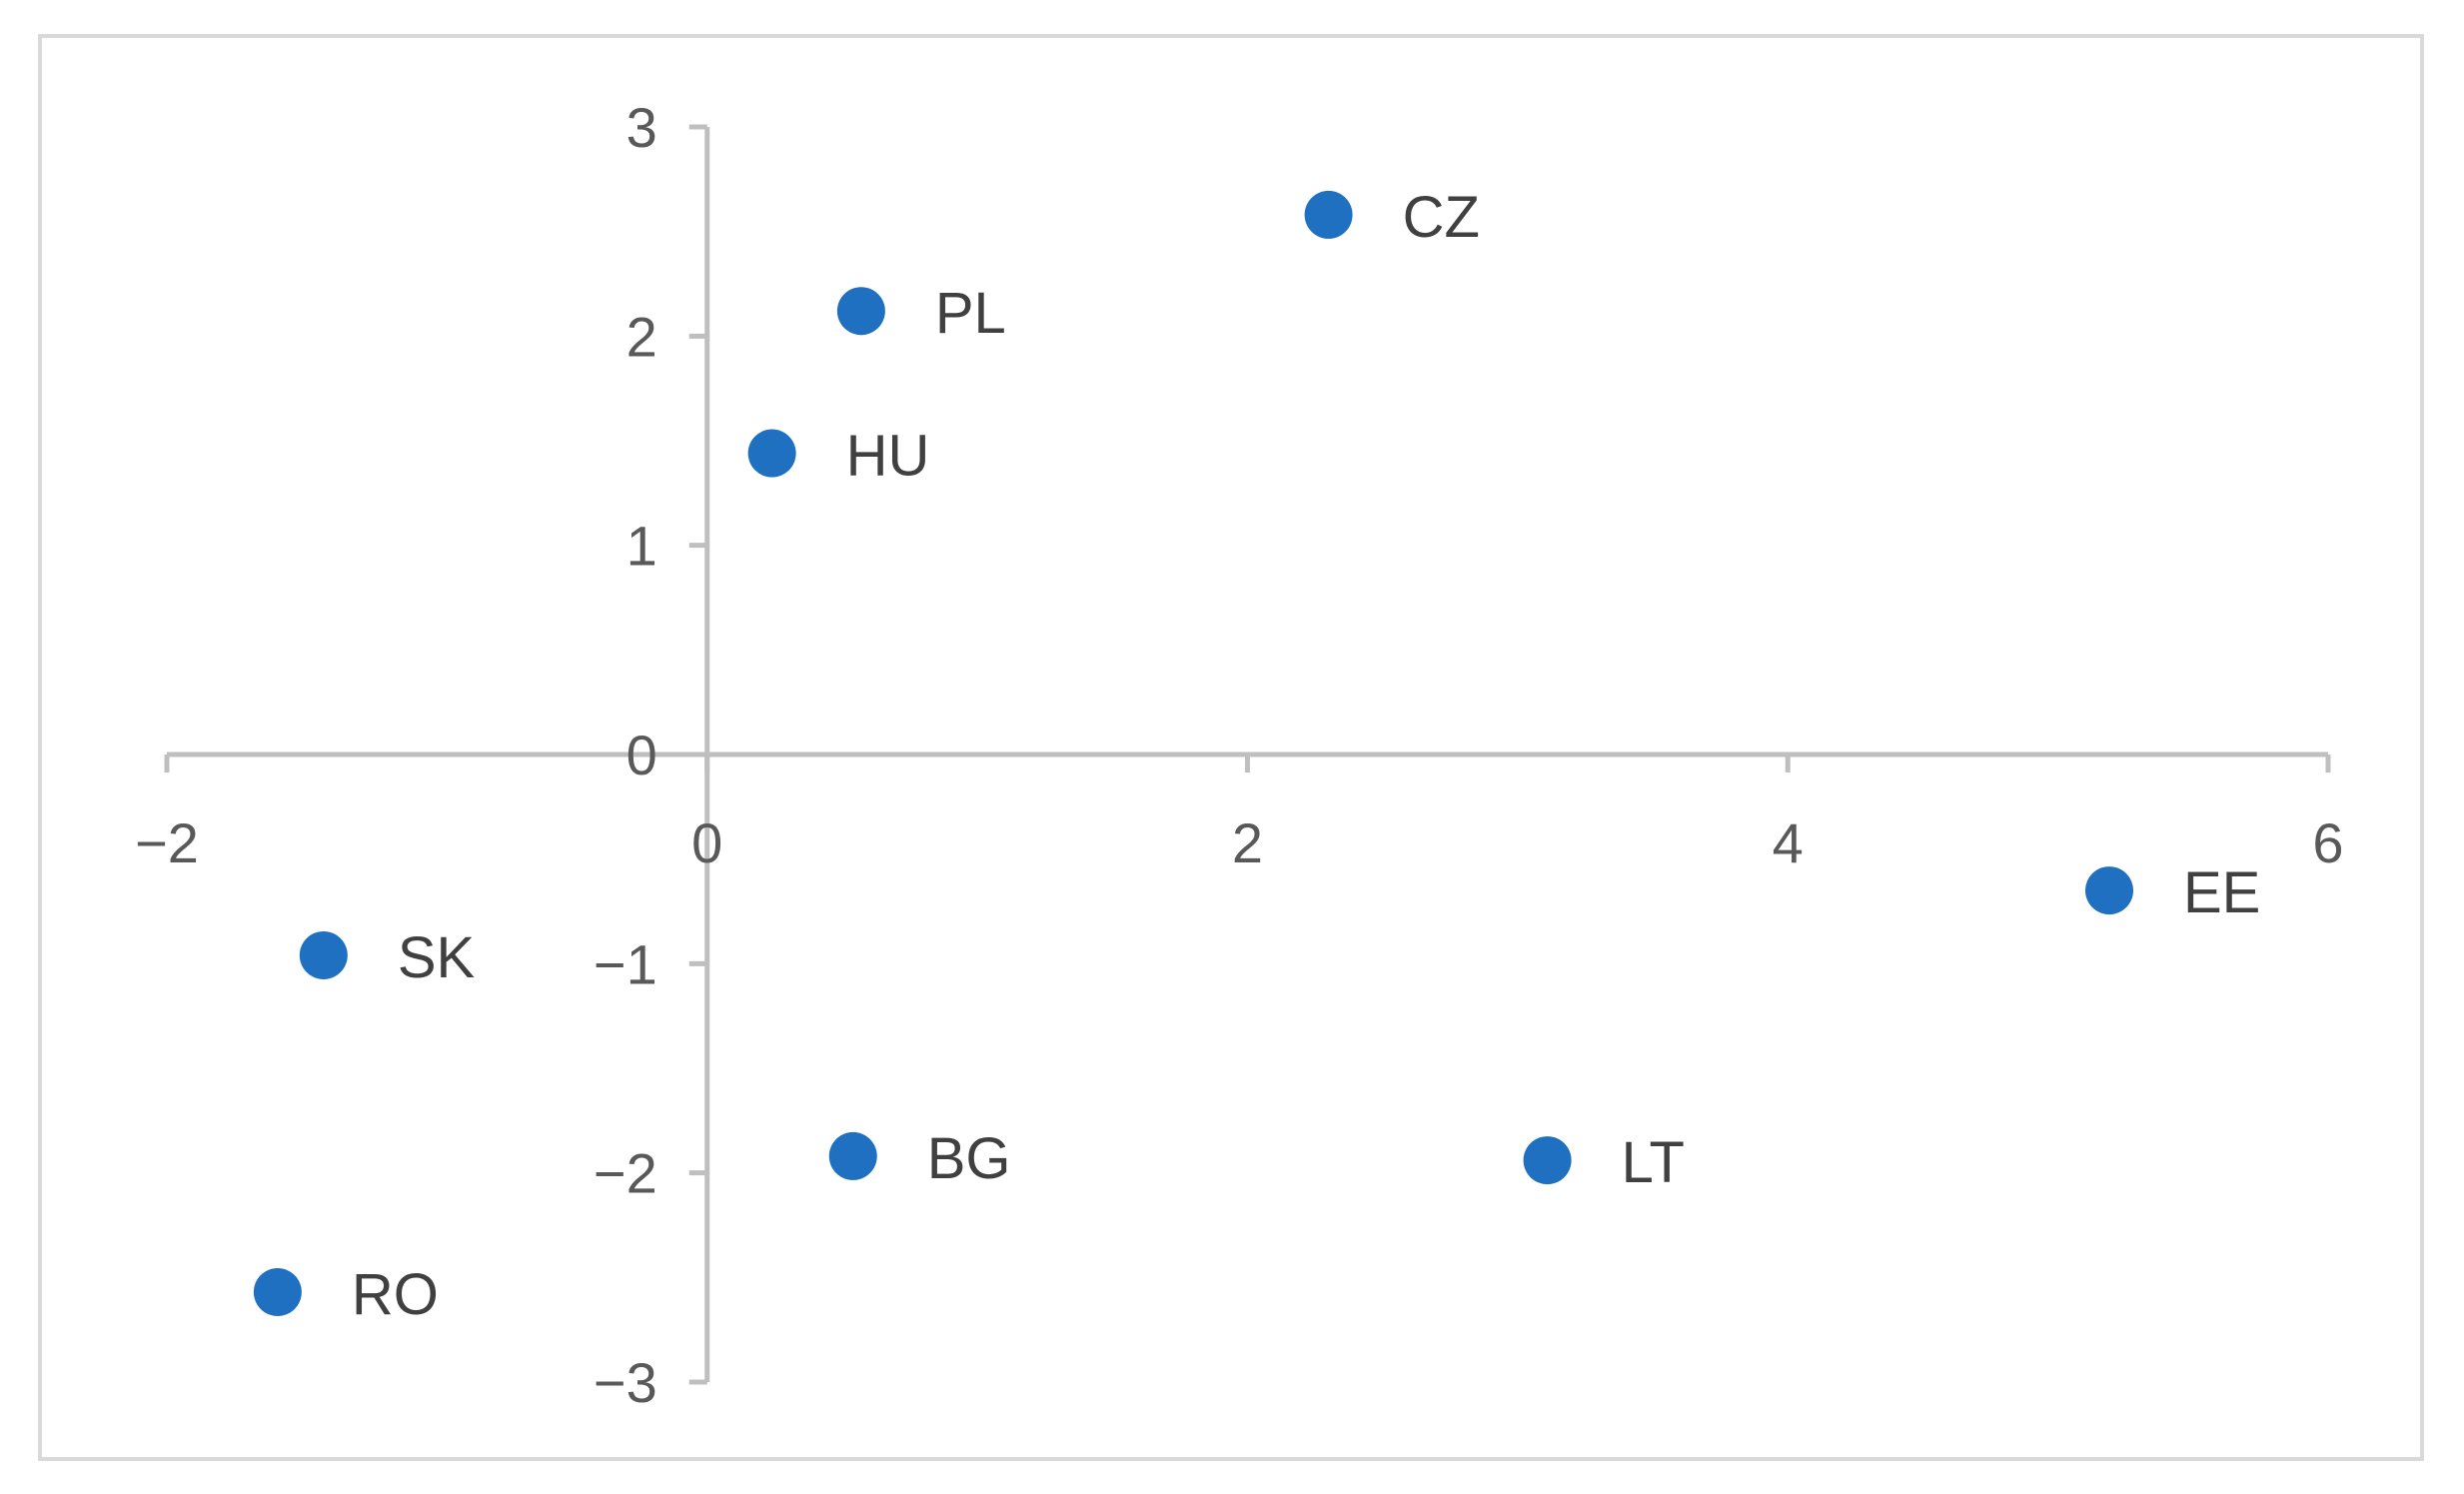 The width and height of the screenshot is (2464, 1494). I want to click on data-point-ee, so click(2108, 890).